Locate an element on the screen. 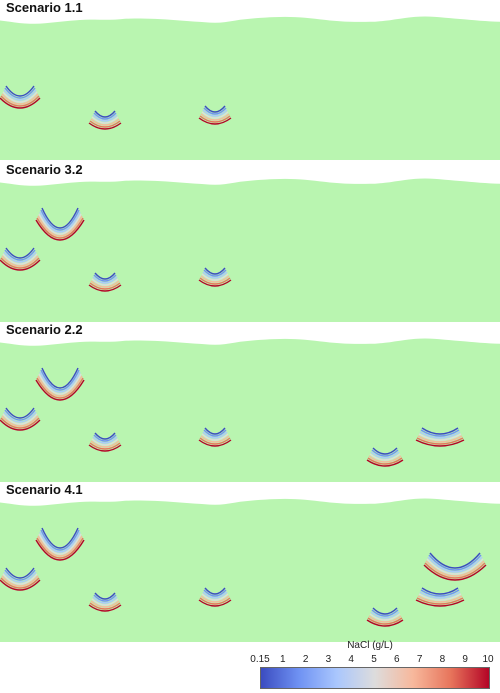 This screenshot has width=500, height=693. colorbar-tick: 5 is located at coordinates (374, 659).